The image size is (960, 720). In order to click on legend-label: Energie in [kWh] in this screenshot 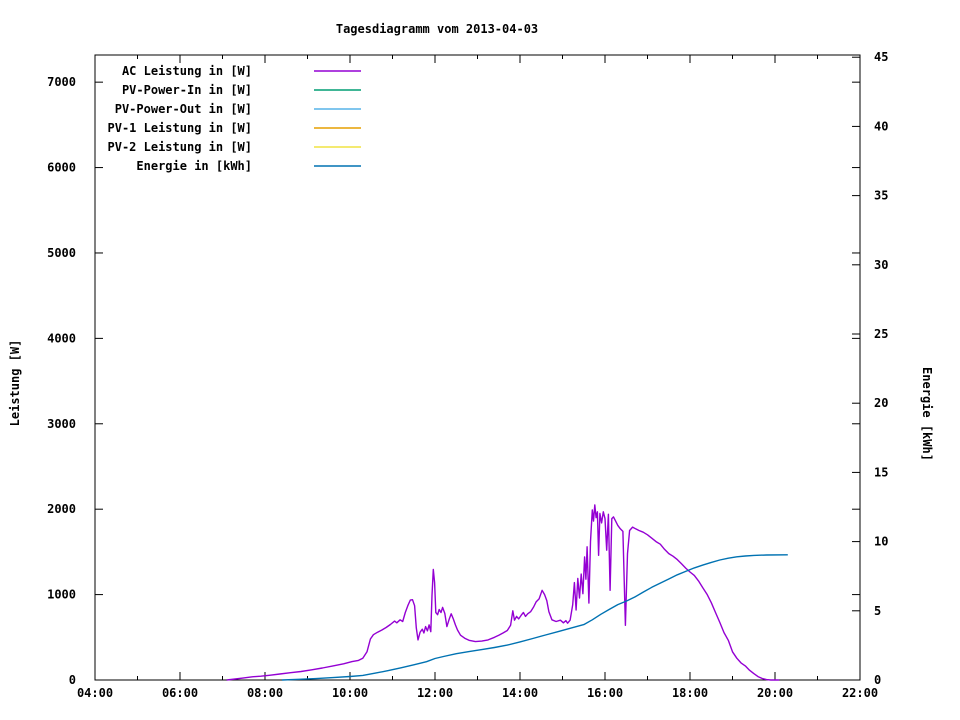, I will do `click(194, 166)`.